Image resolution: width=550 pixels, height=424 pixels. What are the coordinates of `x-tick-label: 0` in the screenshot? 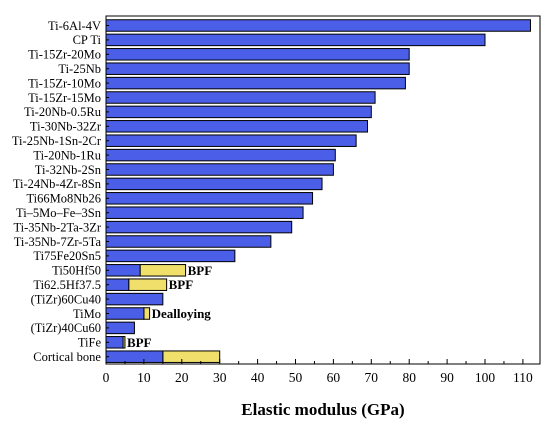 It's located at (106, 377).